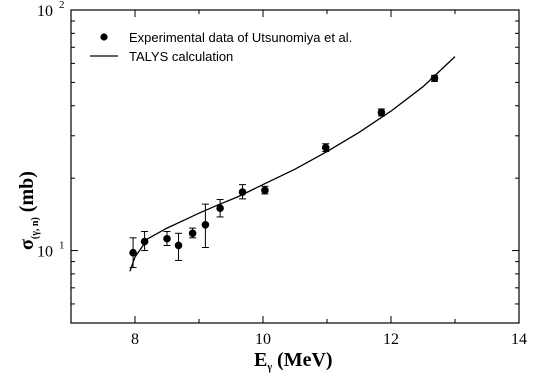 The height and width of the screenshot is (376, 538). Describe the element at coordinates (27, 244) in the screenshot. I see `y-axis-title-main: σ` at that location.